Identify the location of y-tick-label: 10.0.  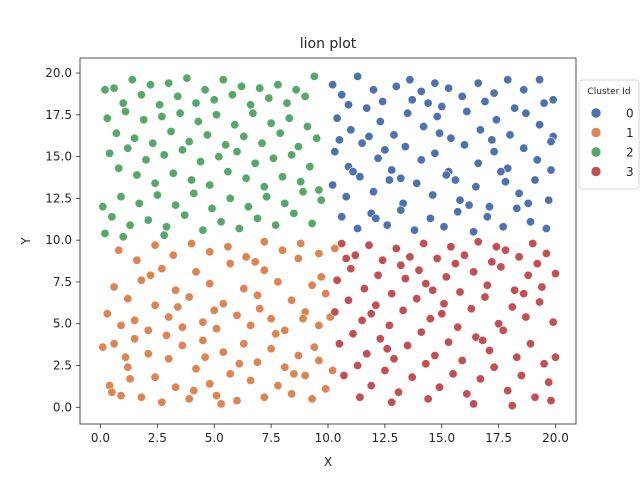
(58, 240).